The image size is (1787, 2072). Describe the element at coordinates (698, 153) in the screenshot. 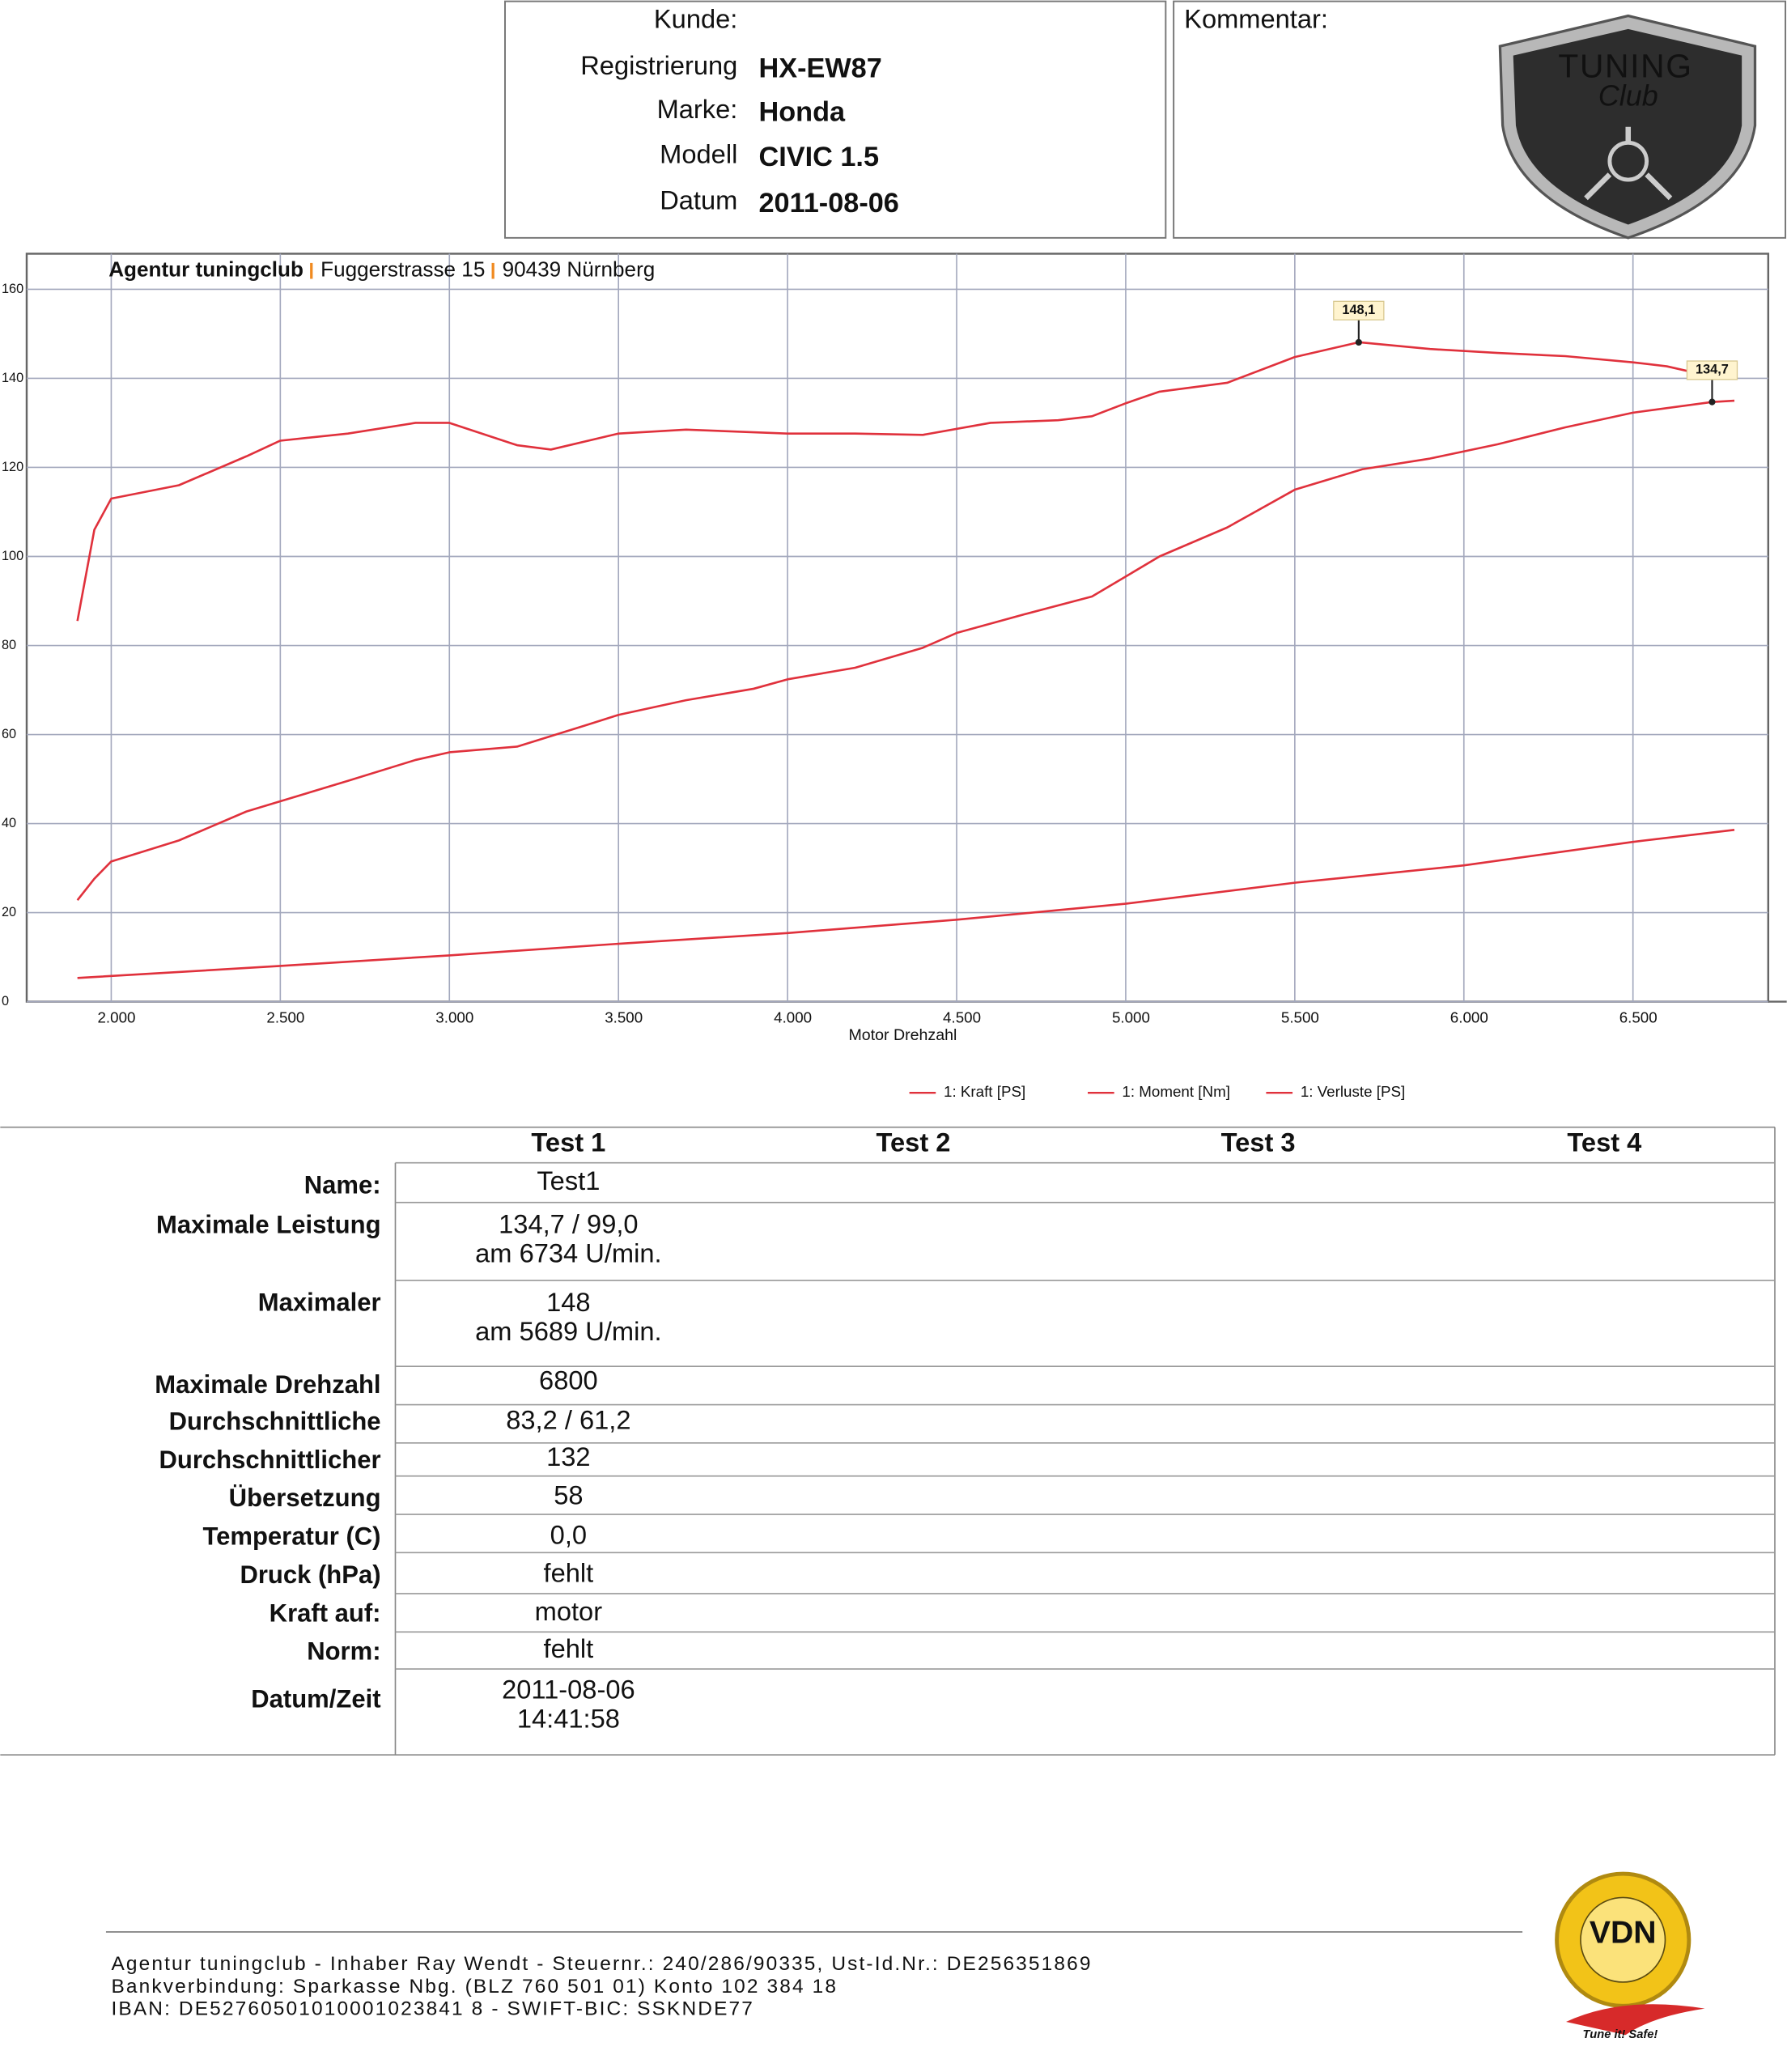

I see `field-label: Modell` at that location.